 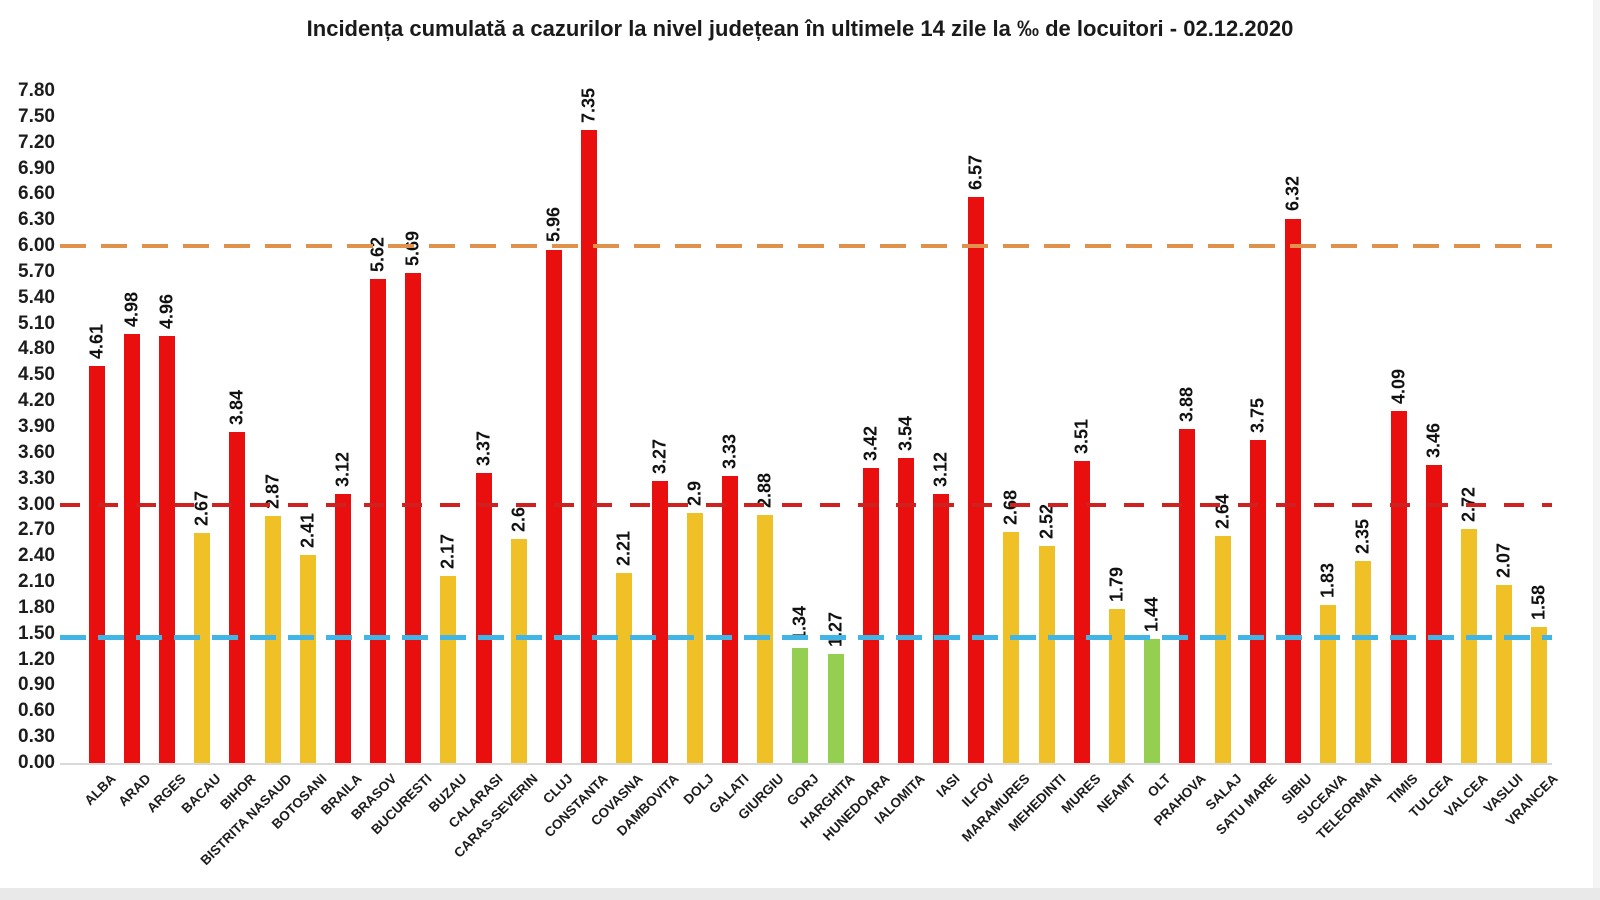 I want to click on bar-group-neamt: 1.79 NEAMT, so click(x=1116, y=453).